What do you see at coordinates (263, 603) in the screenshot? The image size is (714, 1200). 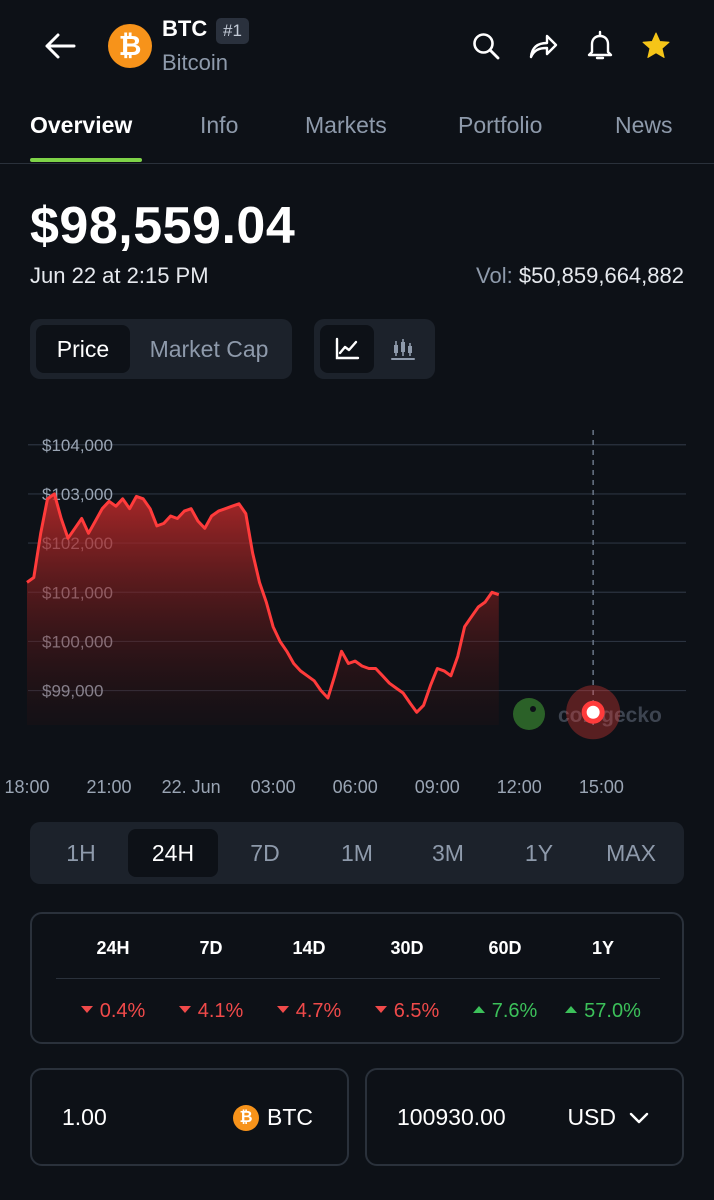 I see `price-line` at bounding box center [263, 603].